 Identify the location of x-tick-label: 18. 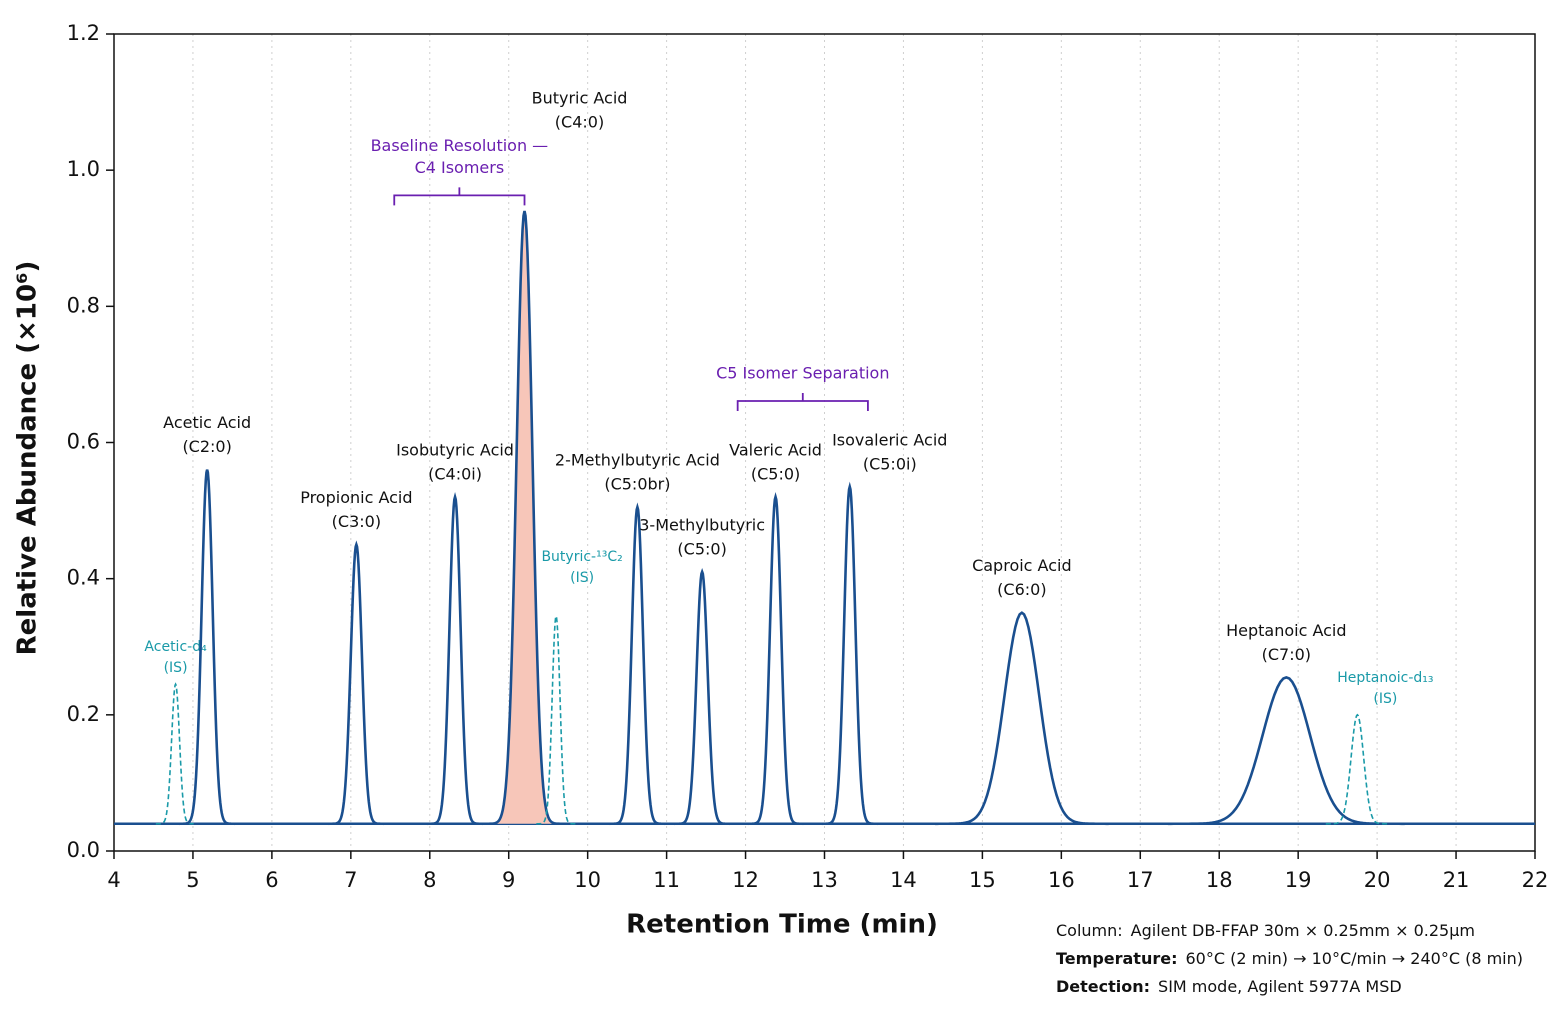
(1219, 880).